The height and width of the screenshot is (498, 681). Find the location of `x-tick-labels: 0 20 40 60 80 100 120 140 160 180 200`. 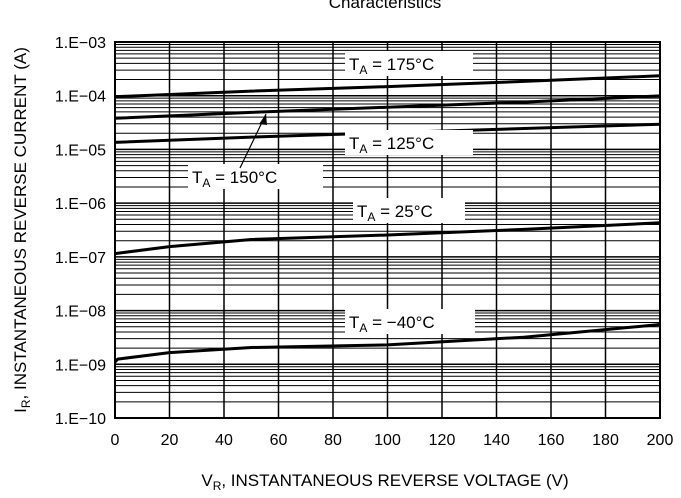

x-tick-labels: 0 20 40 60 80 100 120 140 160 180 200 is located at coordinates (392, 440).